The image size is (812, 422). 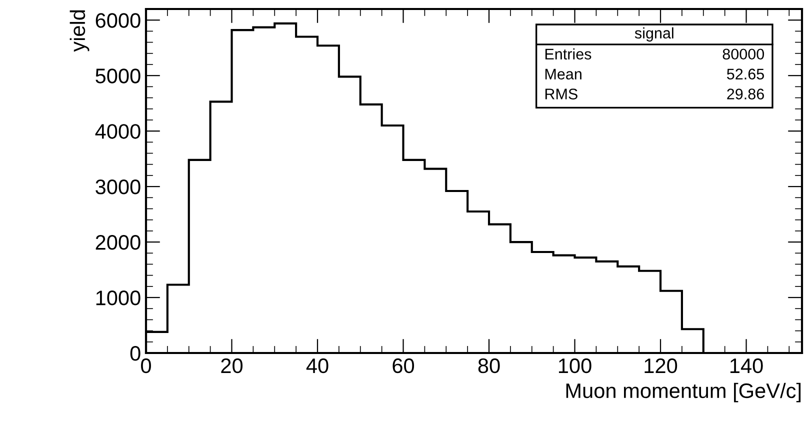 I want to click on annotation: RMS, so click(x=561, y=94).